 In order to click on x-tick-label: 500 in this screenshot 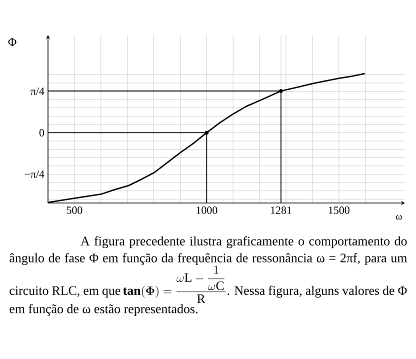, I will do `click(74, 210)`.